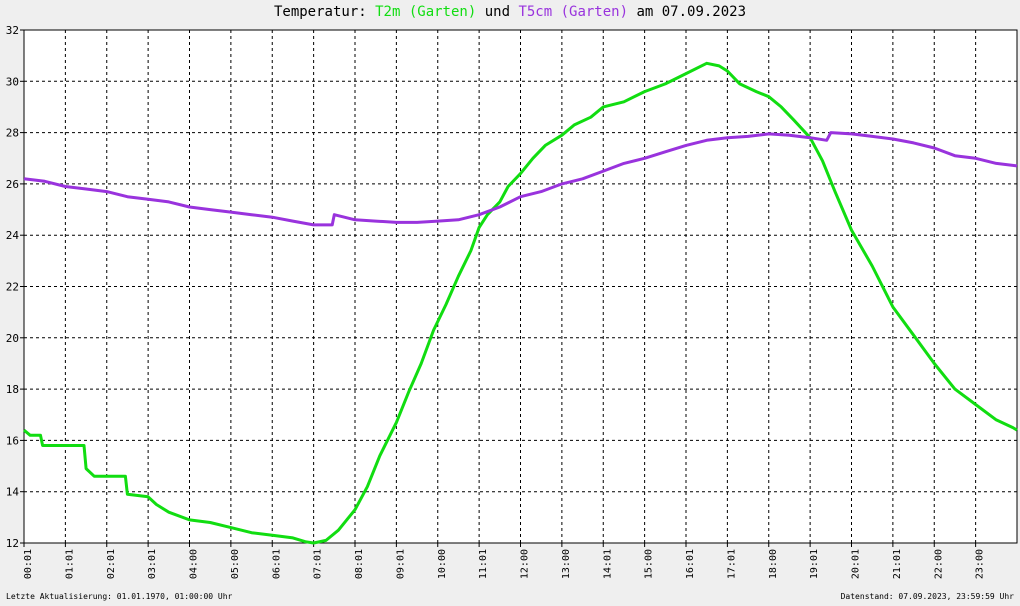 The image size is (1020, 606). What do you see at coordinates (442, 564) in the screenshot?
I see `x-tick-label: 10:00` at bounding box center [442, 564].